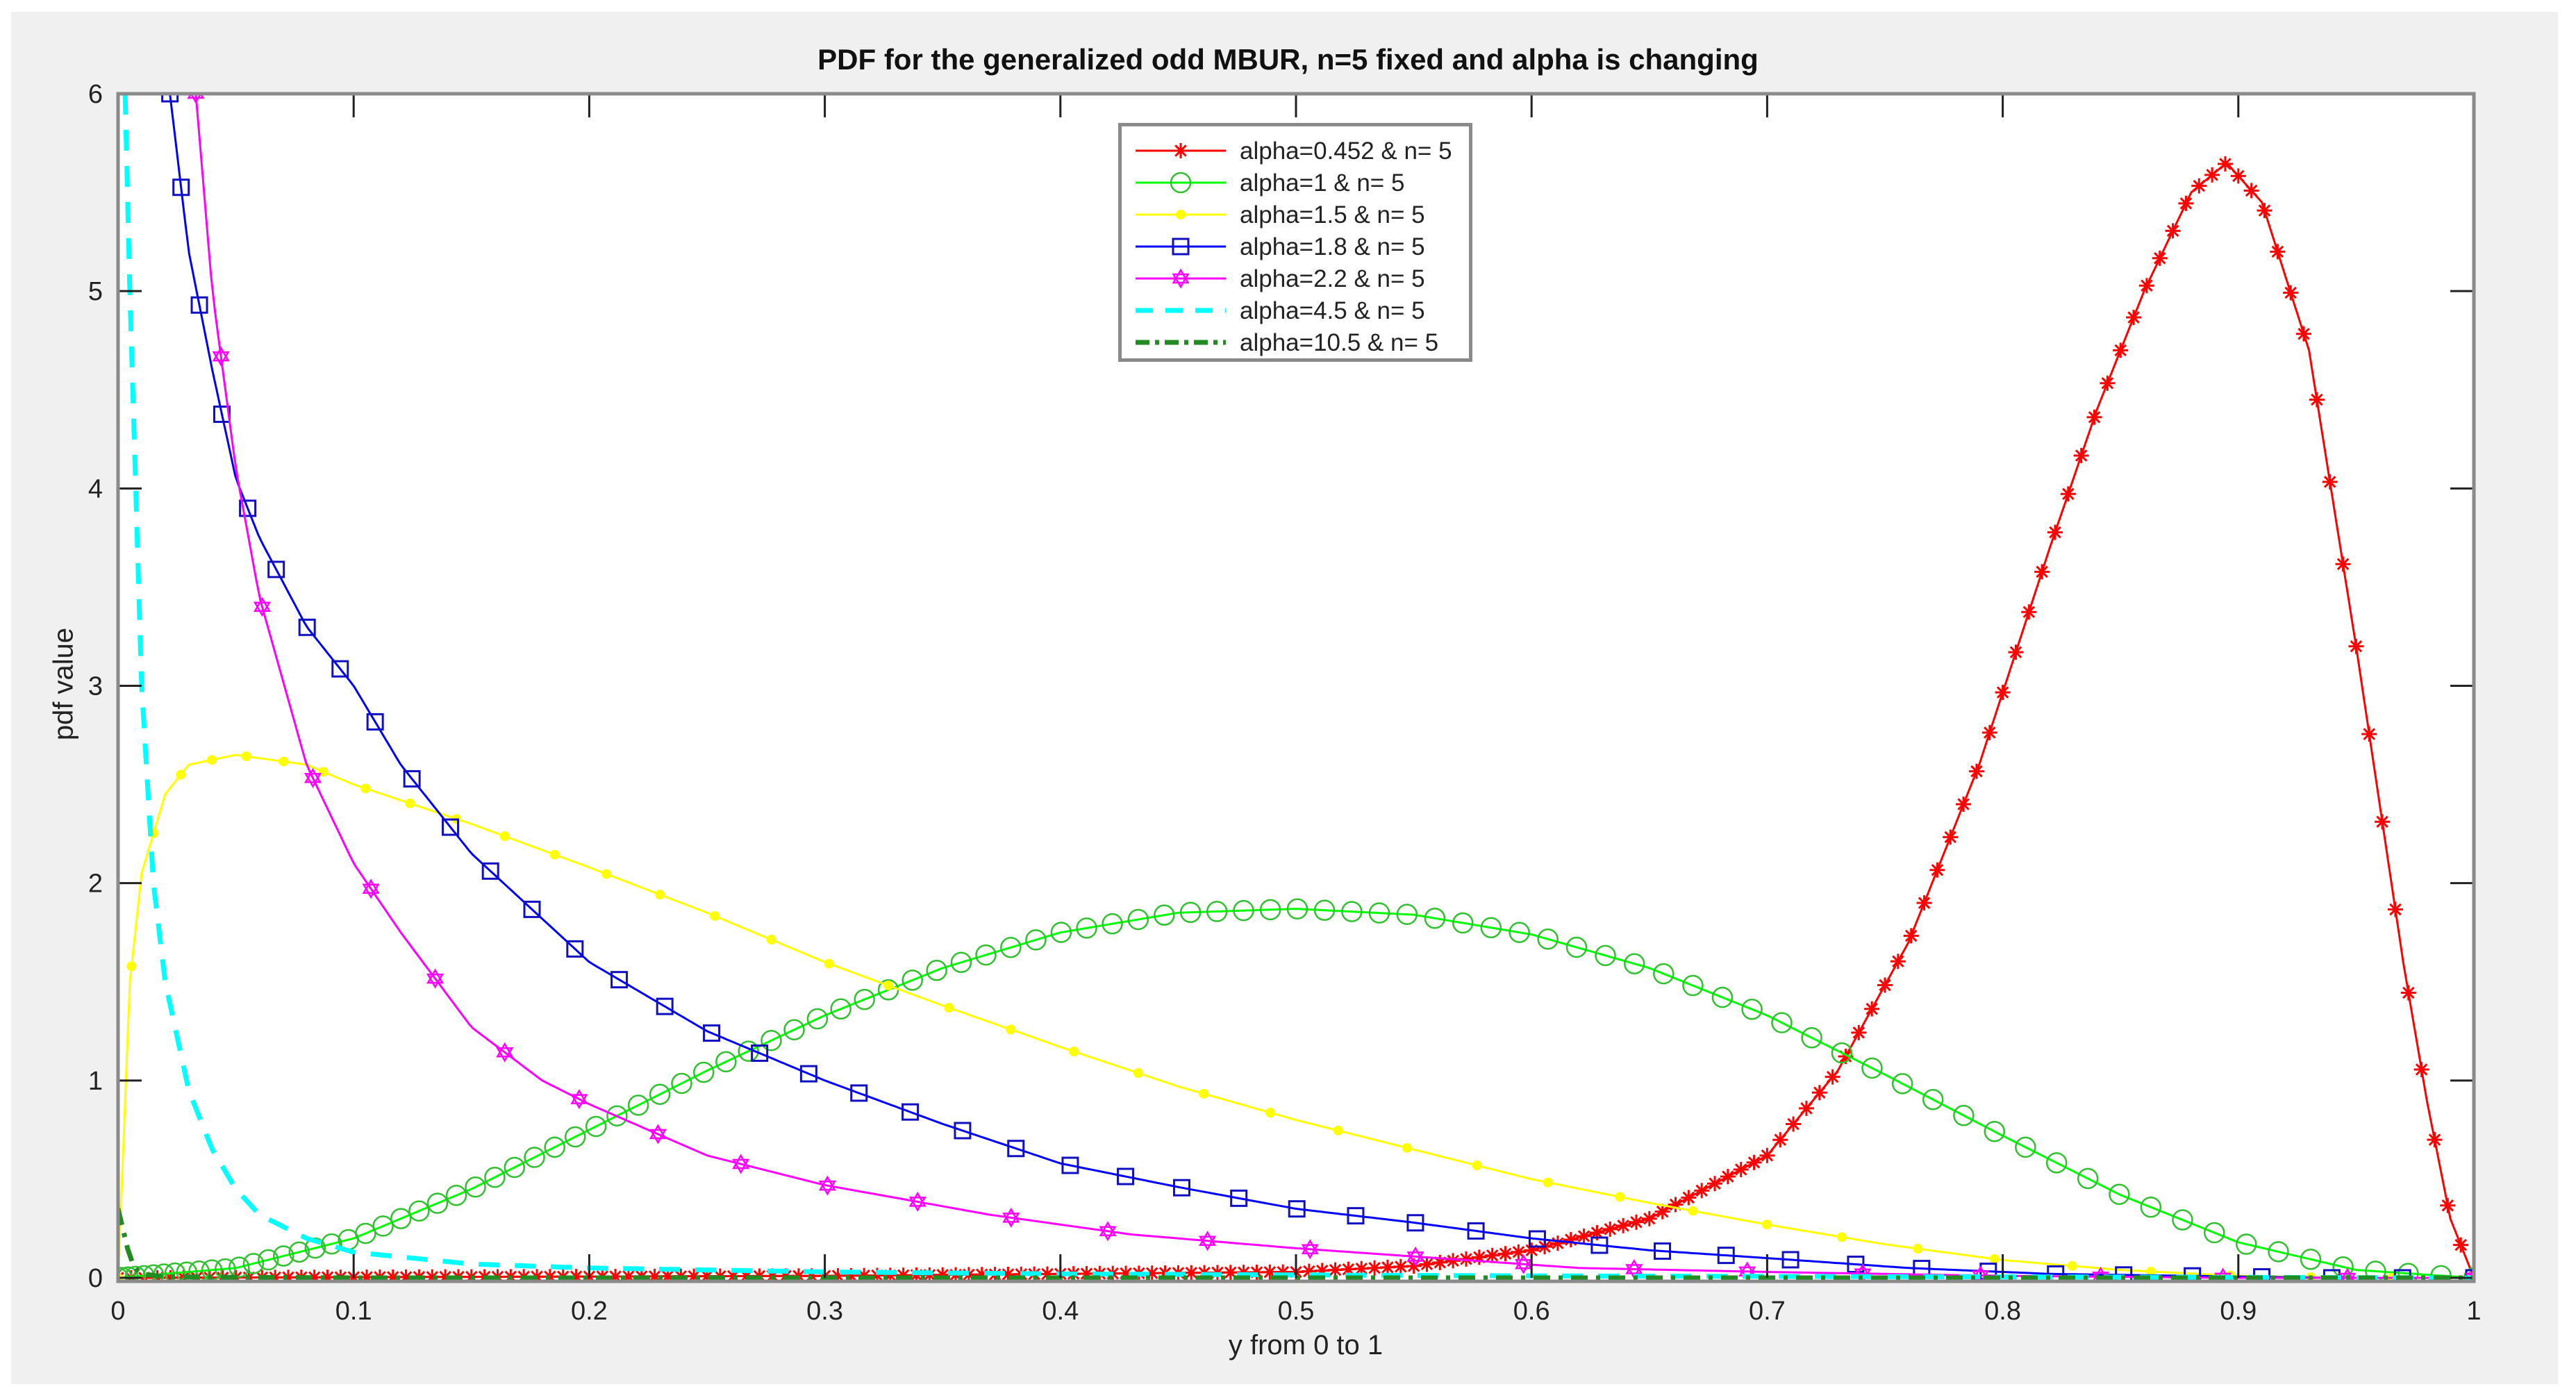 This screenshot has width=2576, height=1398. Describe the element at coordinates (1332, 310) in the screenshot. I see `legend-label: alpha=4.5 & n= 5` at that location.